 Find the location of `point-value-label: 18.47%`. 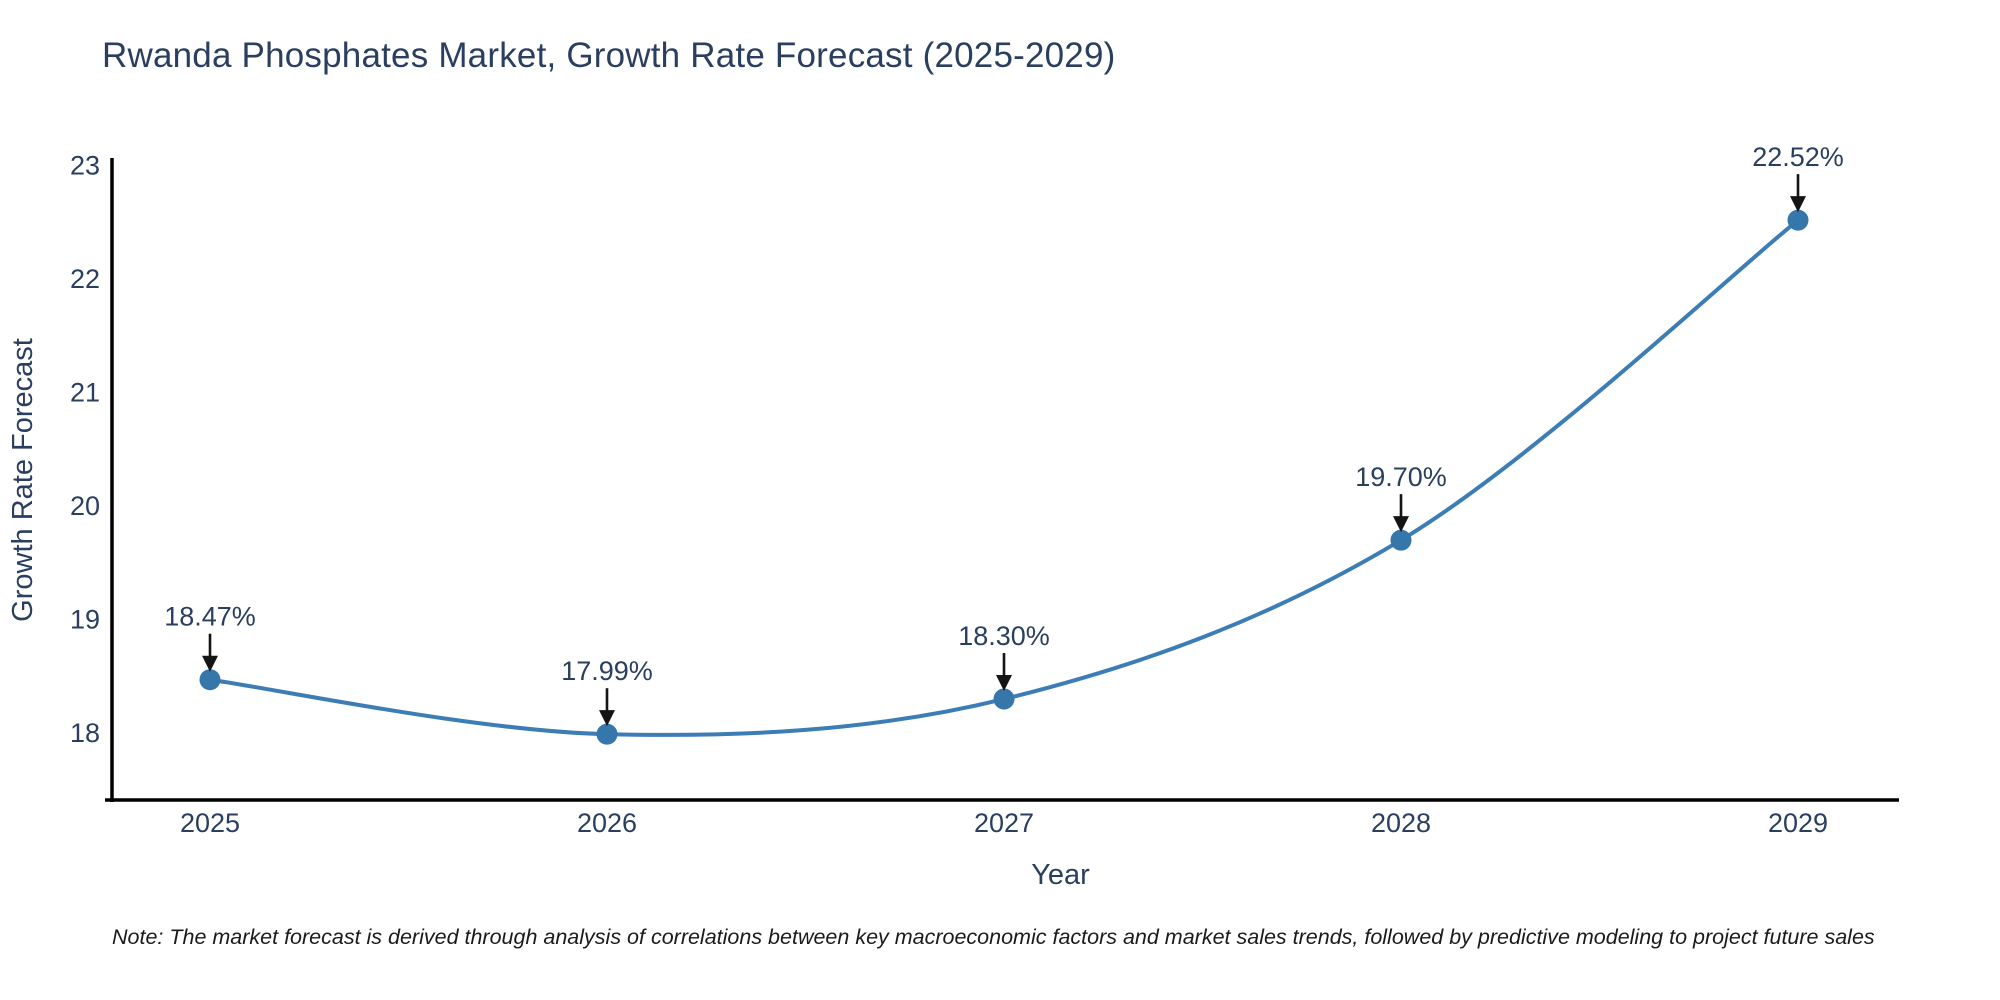

point-value-label: 18.47% is located at coordinates (210, 617).